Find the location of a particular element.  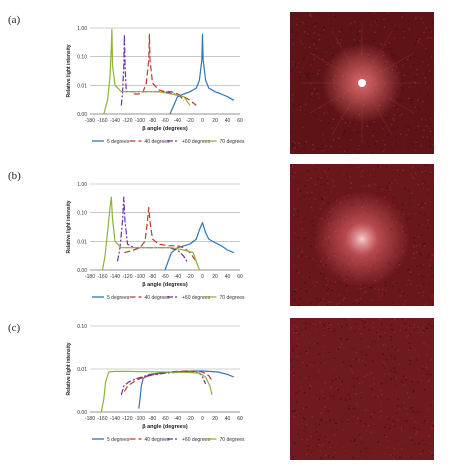

speckle-photo-b is located at coordinates (362, 235).